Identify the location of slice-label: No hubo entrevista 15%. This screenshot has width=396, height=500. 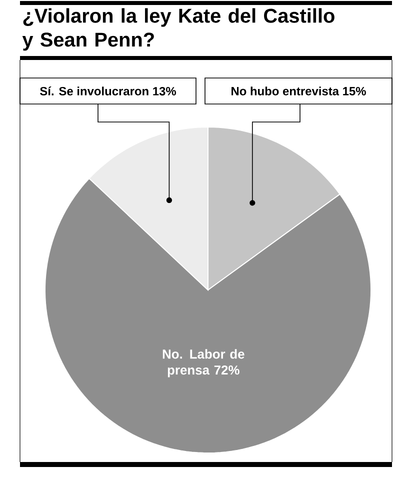
(299, 91).